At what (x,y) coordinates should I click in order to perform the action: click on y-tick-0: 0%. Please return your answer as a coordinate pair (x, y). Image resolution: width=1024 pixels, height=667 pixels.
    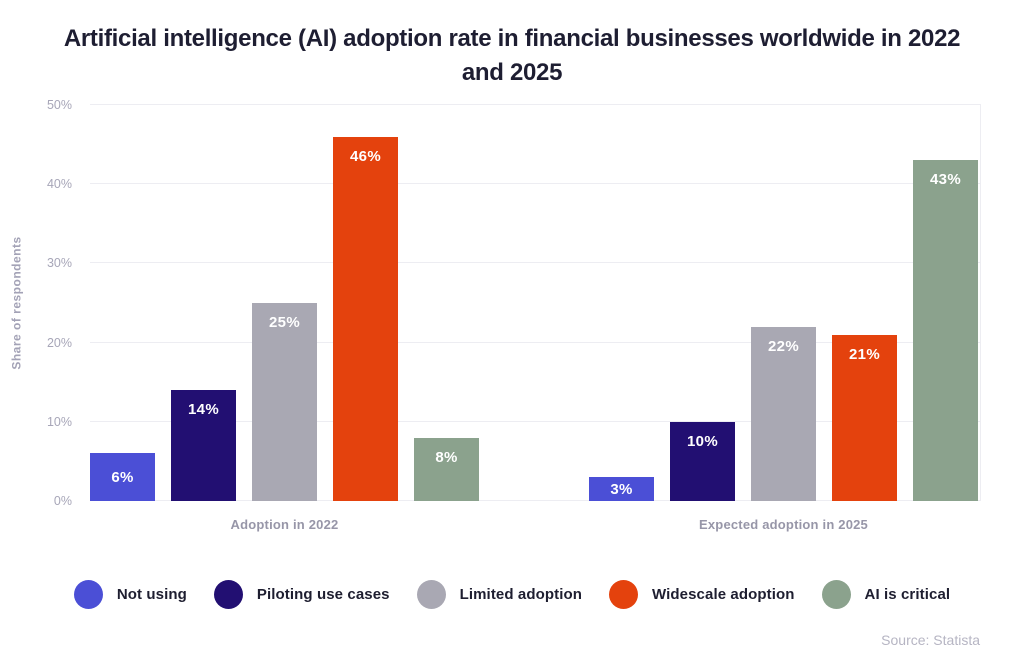
    Looking at the image, I should click on (62, 501).